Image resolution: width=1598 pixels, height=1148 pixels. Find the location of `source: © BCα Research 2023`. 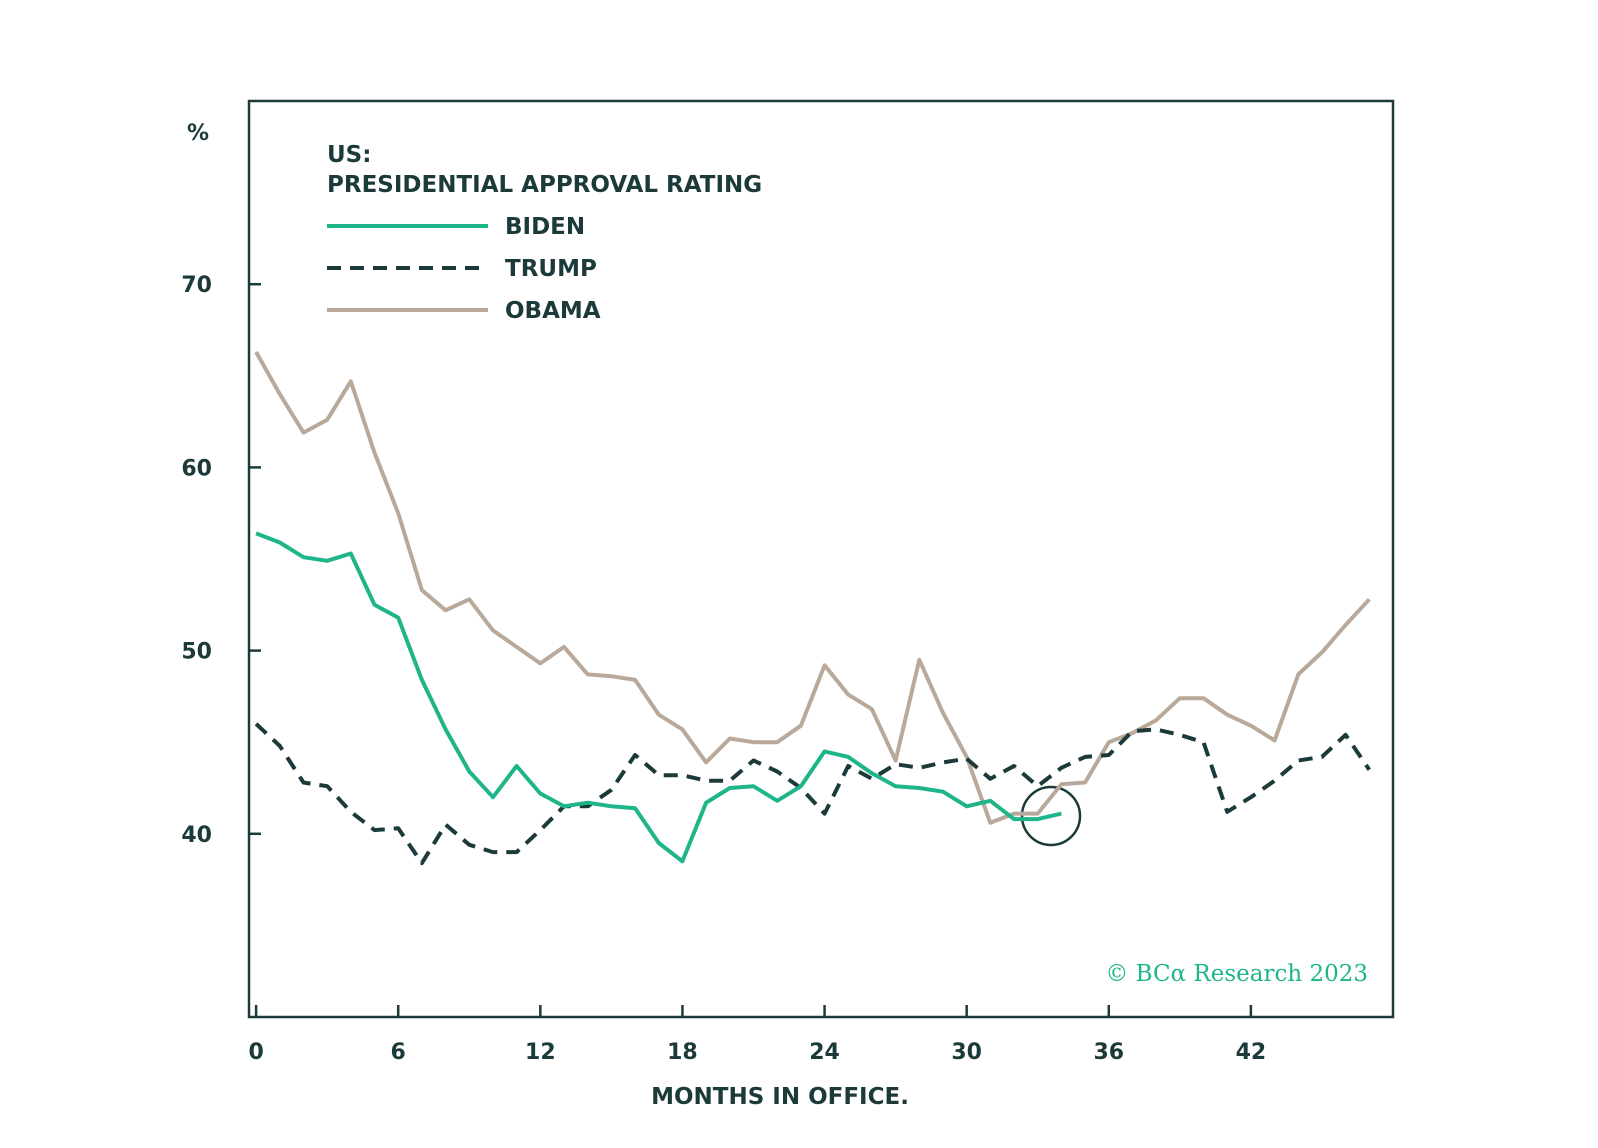

source: © BCα Research 2023 is located at coordinates (1236, 974).